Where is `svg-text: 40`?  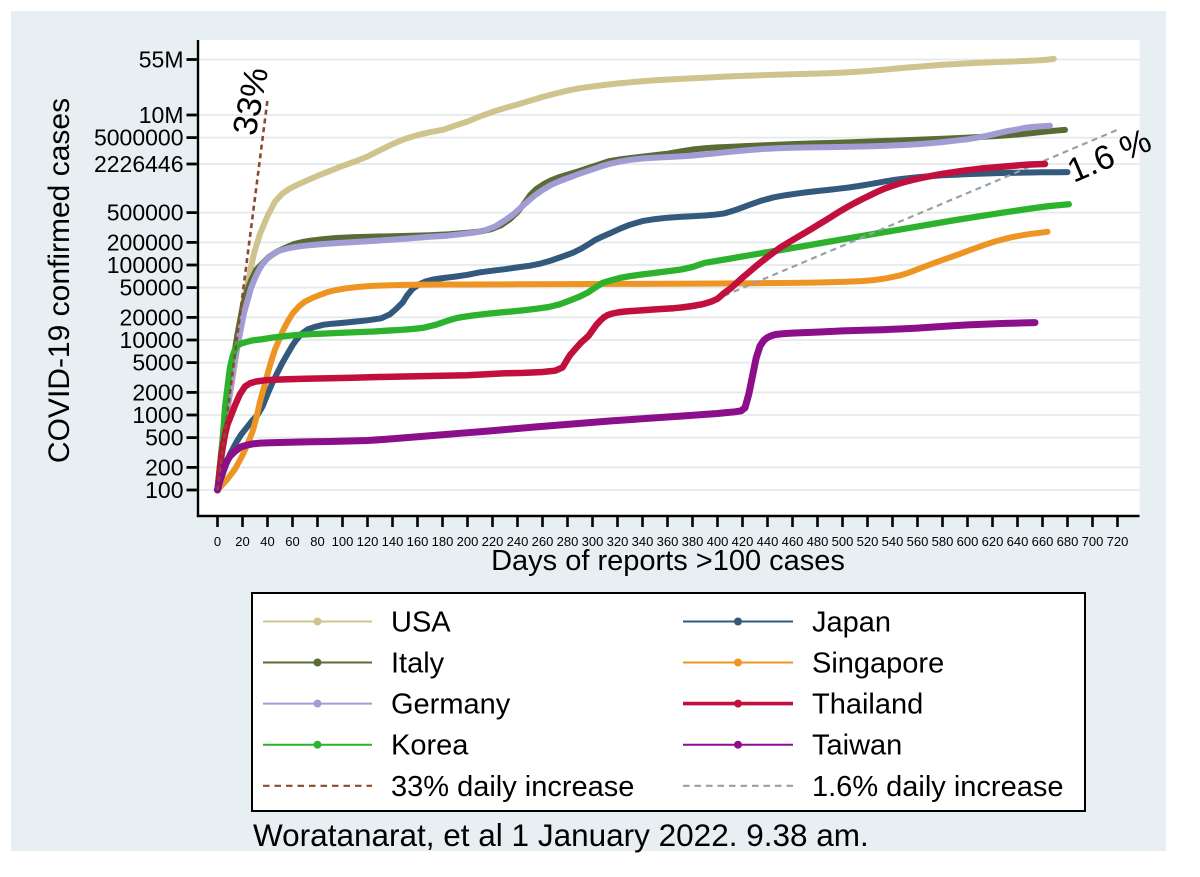
svg-text: 40 is located at coordinates (267, 541).